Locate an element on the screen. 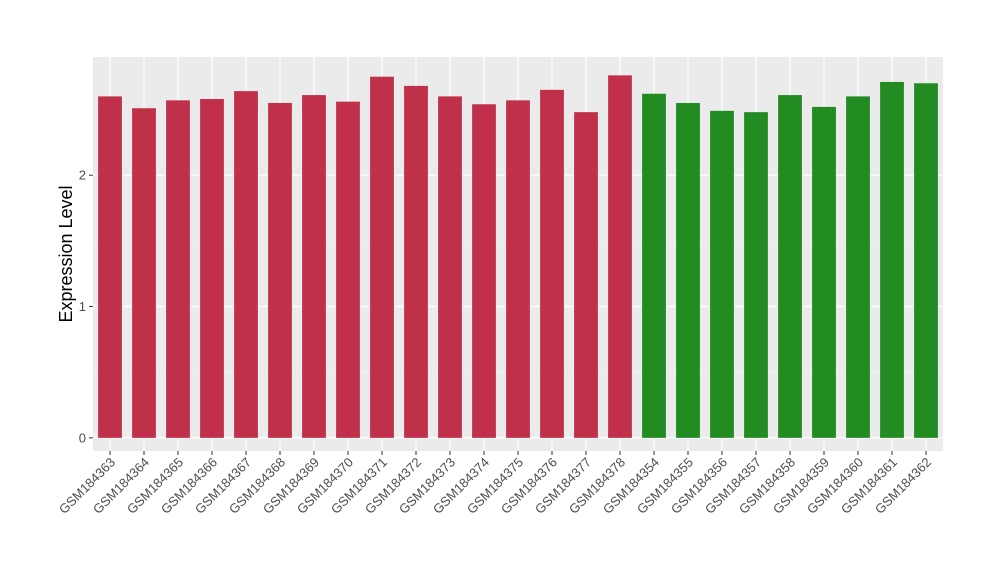  bar-GSM184359 is located at coordinates (824, 272).